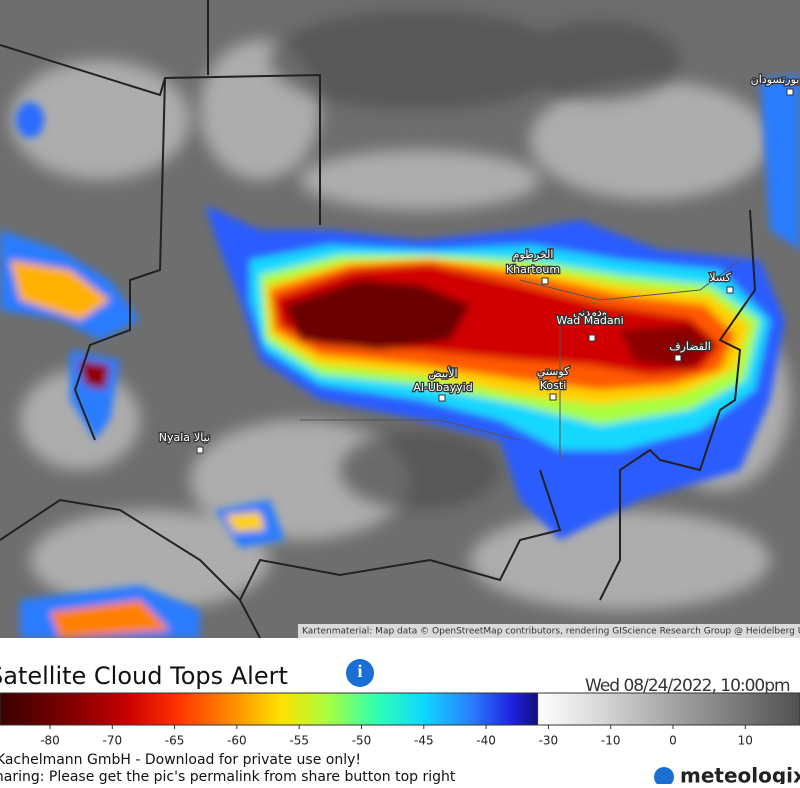 Image resolution: width=800 pixels, height=788 pixels. What do you see at coordinates (112, 741) in the screenshot?
I see `tick-label: -70` at bounding box center [112, 741].